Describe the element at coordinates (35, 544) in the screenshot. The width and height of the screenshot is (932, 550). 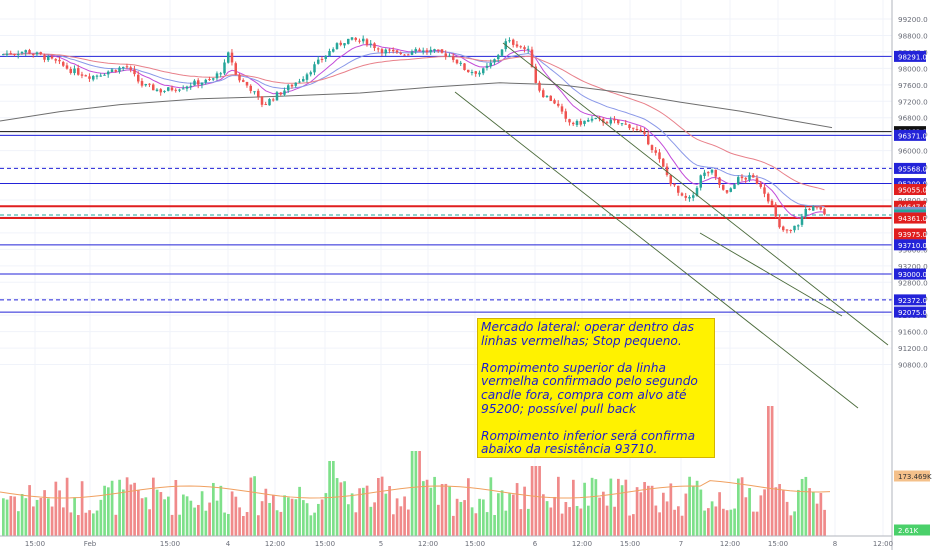
I see `time-tick-label: 15:00` at that location.